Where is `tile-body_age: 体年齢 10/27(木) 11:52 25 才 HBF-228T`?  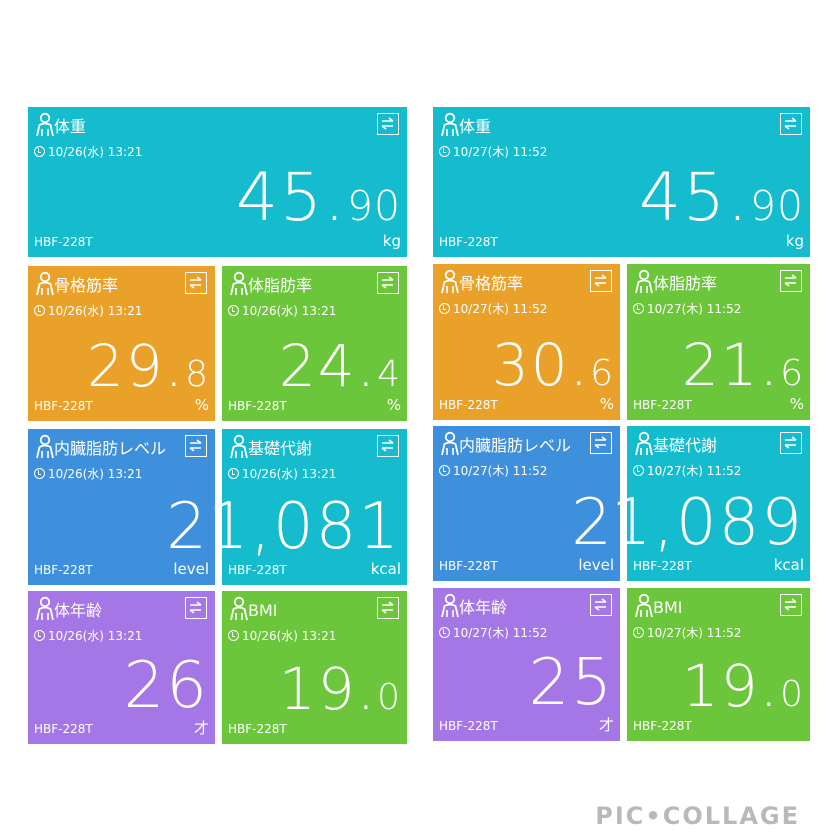
tile-body_age: 体年齢 10/27(木) 11:52 25 才 HBF-228T is located at coordinates (526, 664).